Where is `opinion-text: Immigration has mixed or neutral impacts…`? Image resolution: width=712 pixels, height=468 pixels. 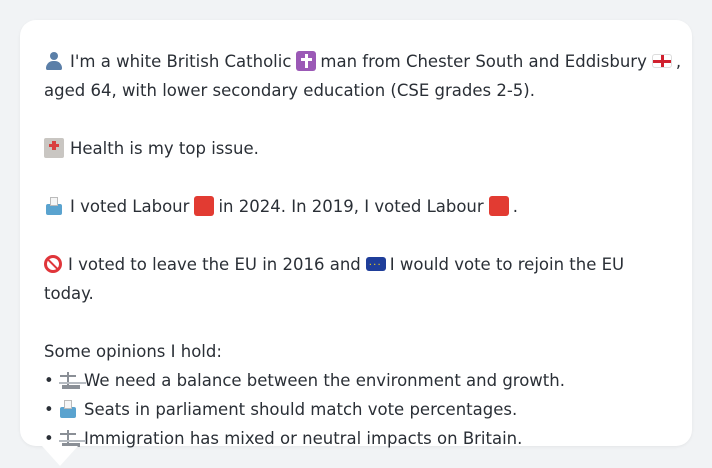
opinion-text: Immigration has mixed or neutral impacts… is located at coordinates (303, 438).